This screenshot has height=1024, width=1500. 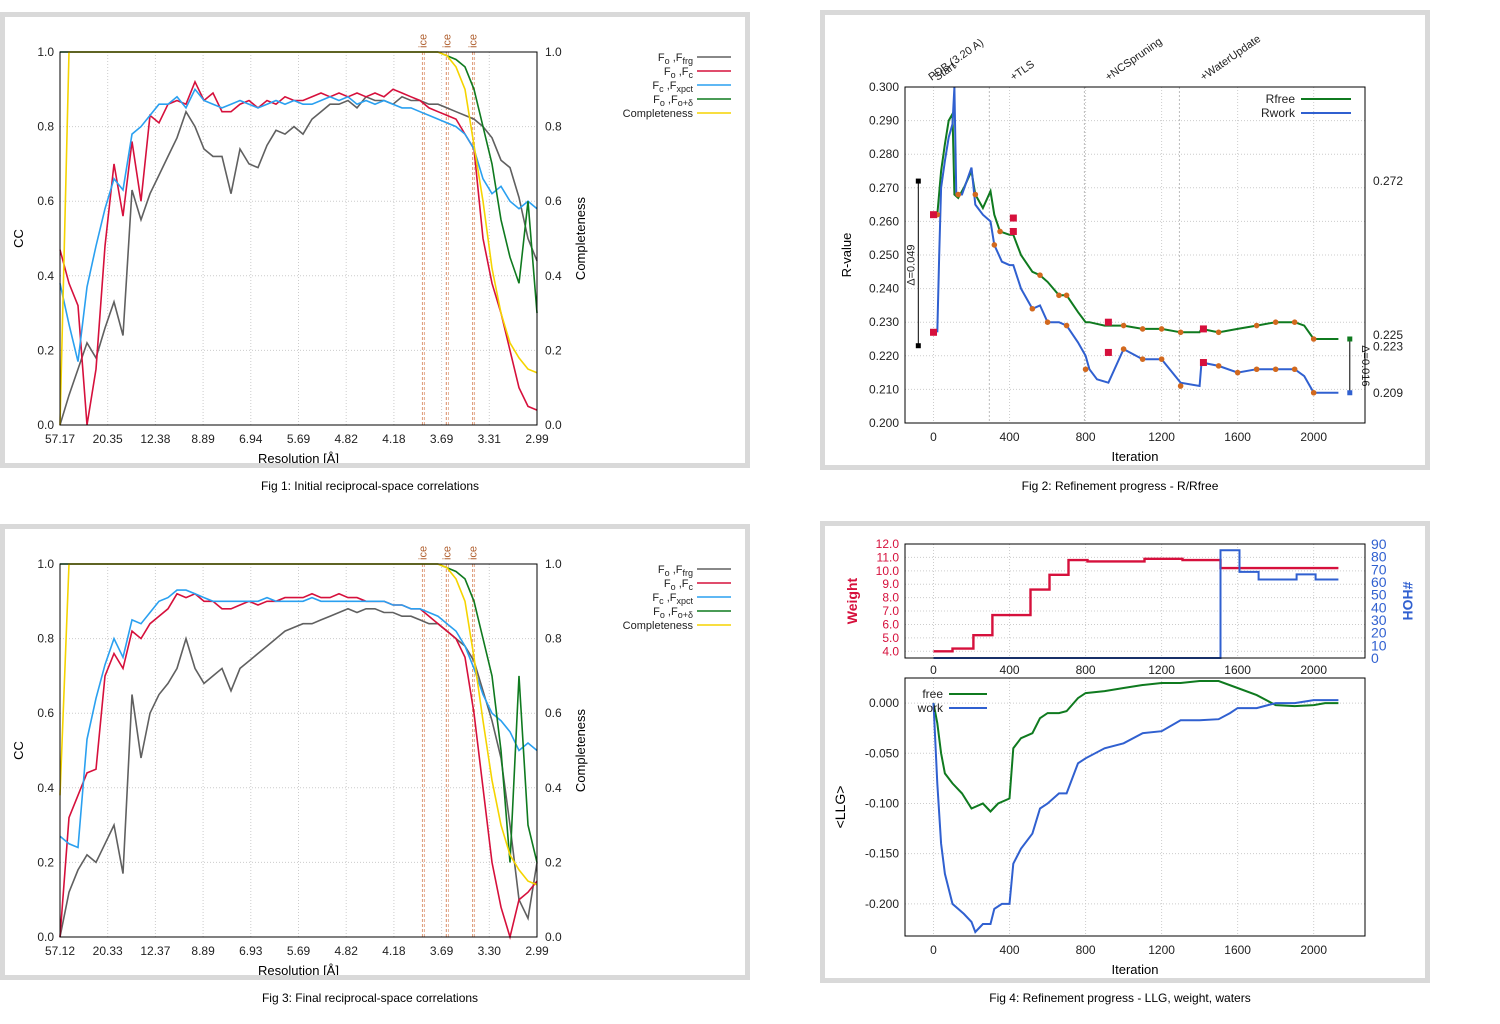 I want to click on fig1-xtick-label: 4.82, so click(x=347, y=439).